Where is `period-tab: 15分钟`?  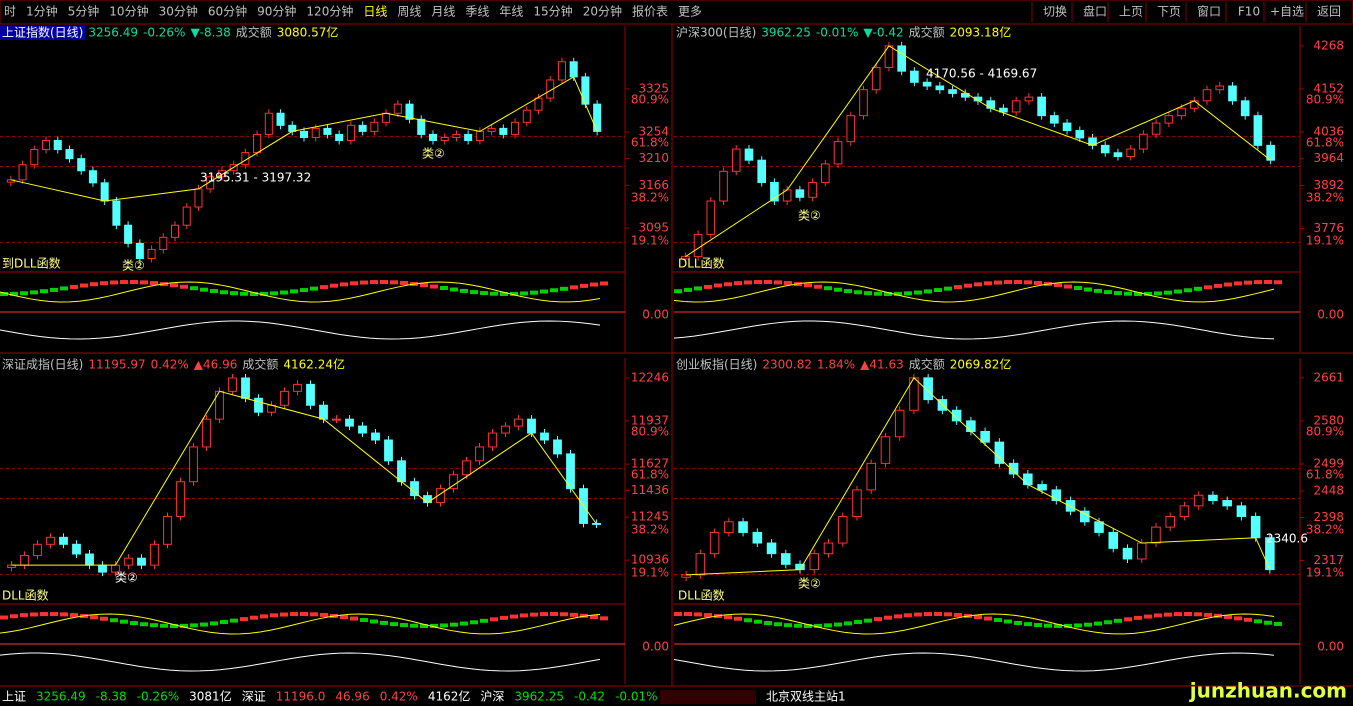
period-tab: 15分钟 is located at coordinates (552, 11).